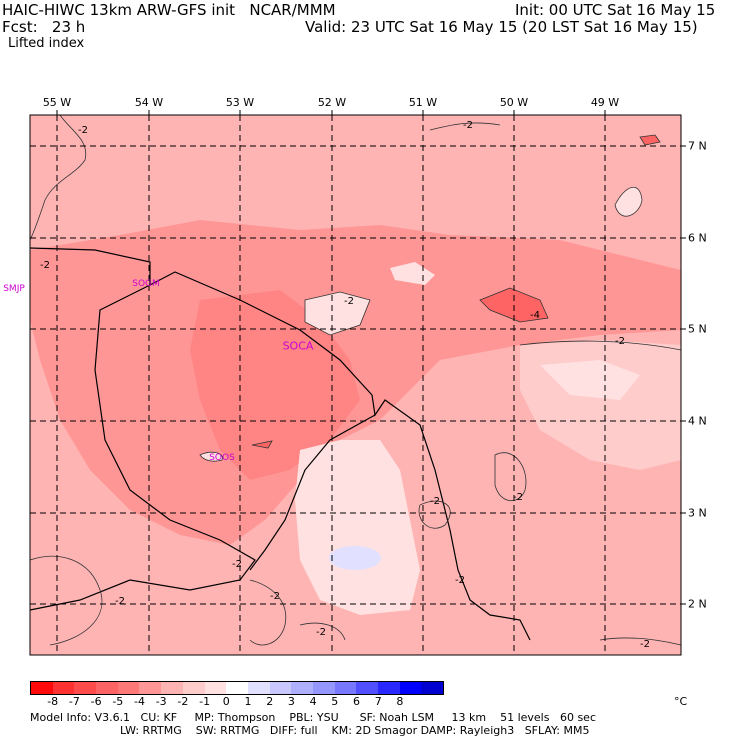 Image resolution: width=740 pixels, height=740 pixels. What do you see at coordinates (615, 10) in the screenshot?
I see `init-time: Init: 00 UTC Sat 16 May 15` at bounding box center [615, 10].